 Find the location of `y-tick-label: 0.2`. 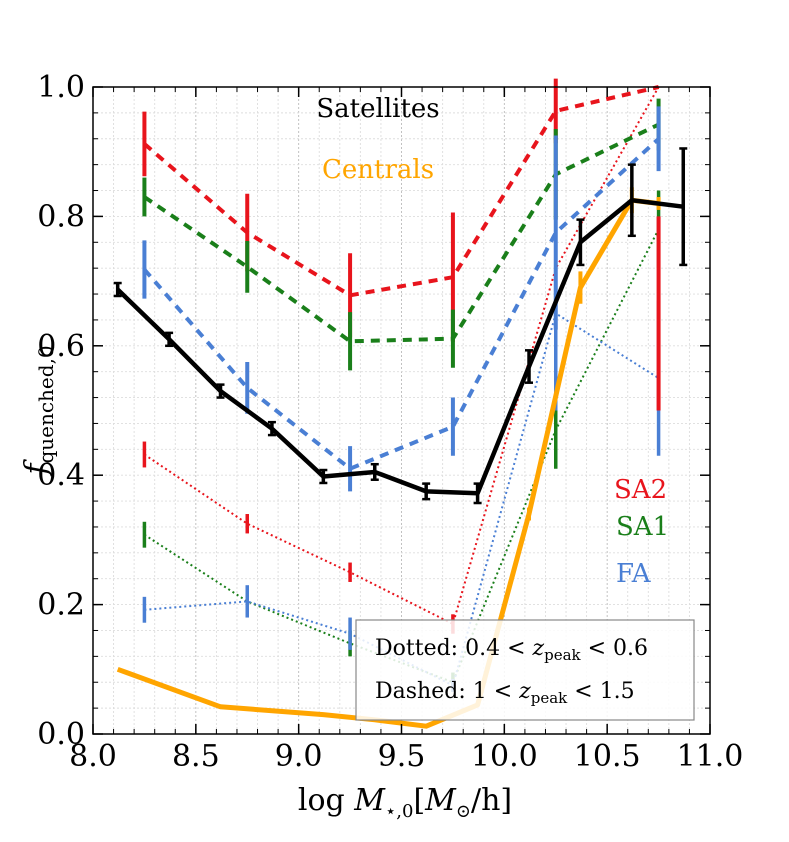

y-tick-label: 0.2 is located at coordinates (61, 605).